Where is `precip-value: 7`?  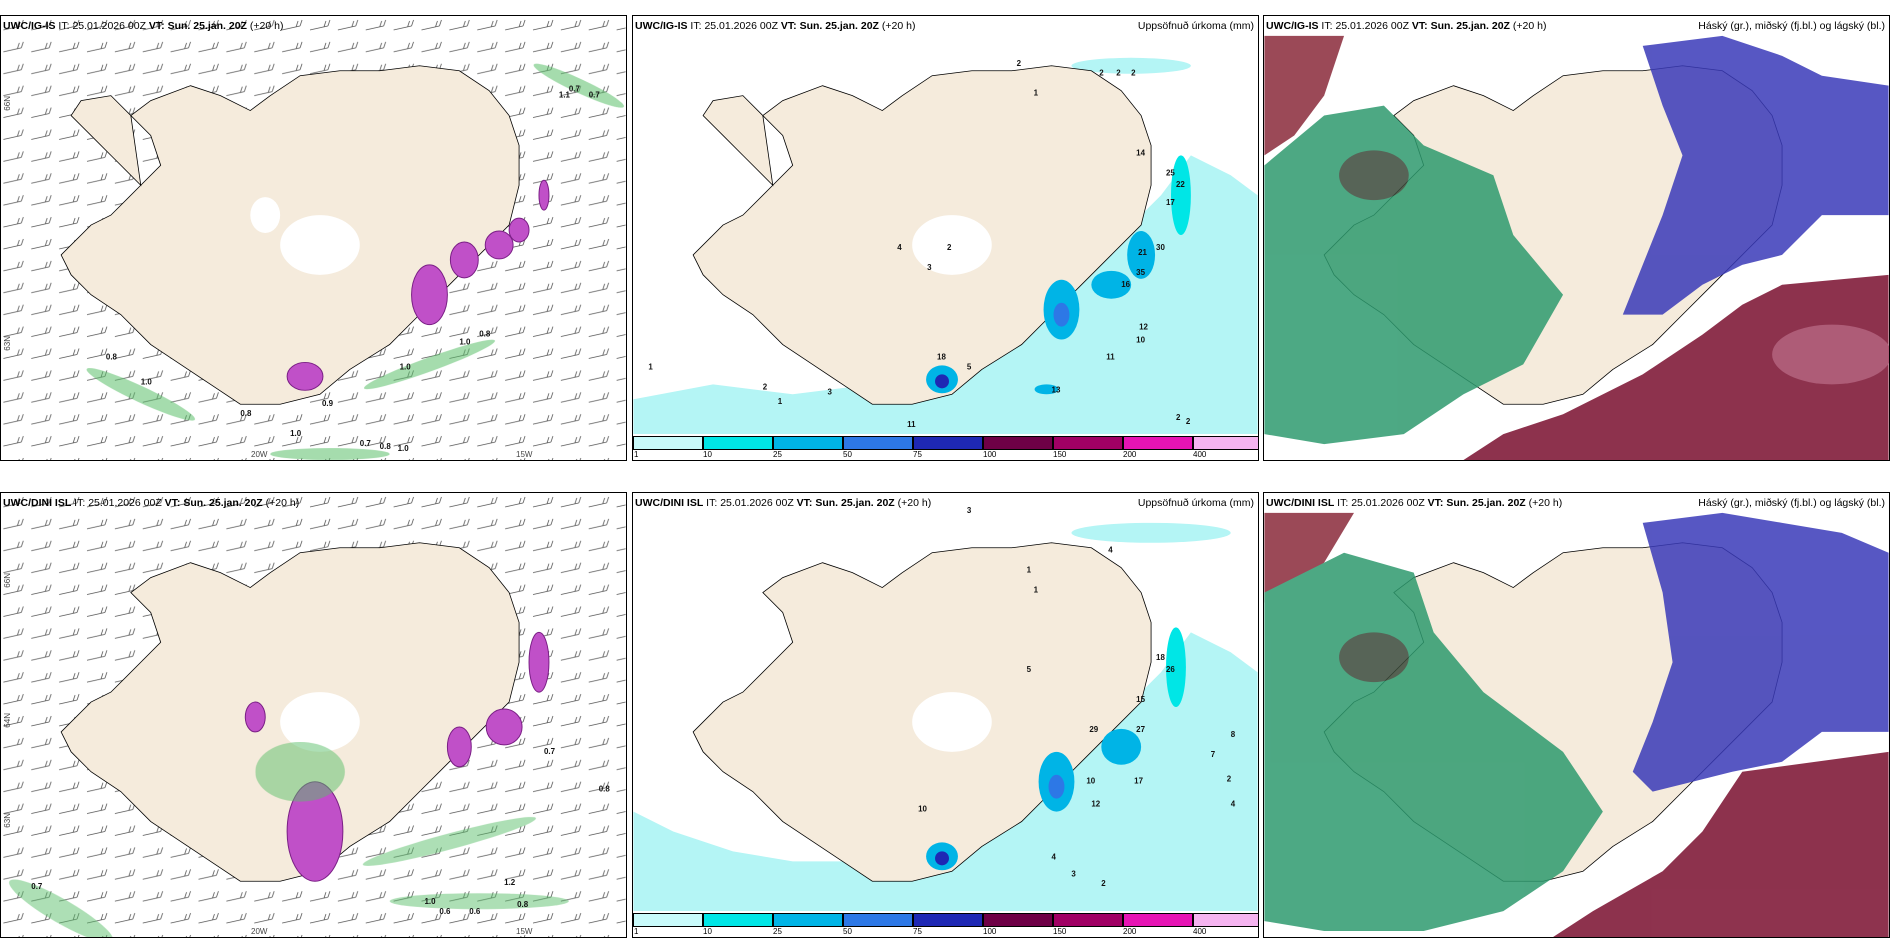
precip-value: 7 is located at coordinates (1213, 754).